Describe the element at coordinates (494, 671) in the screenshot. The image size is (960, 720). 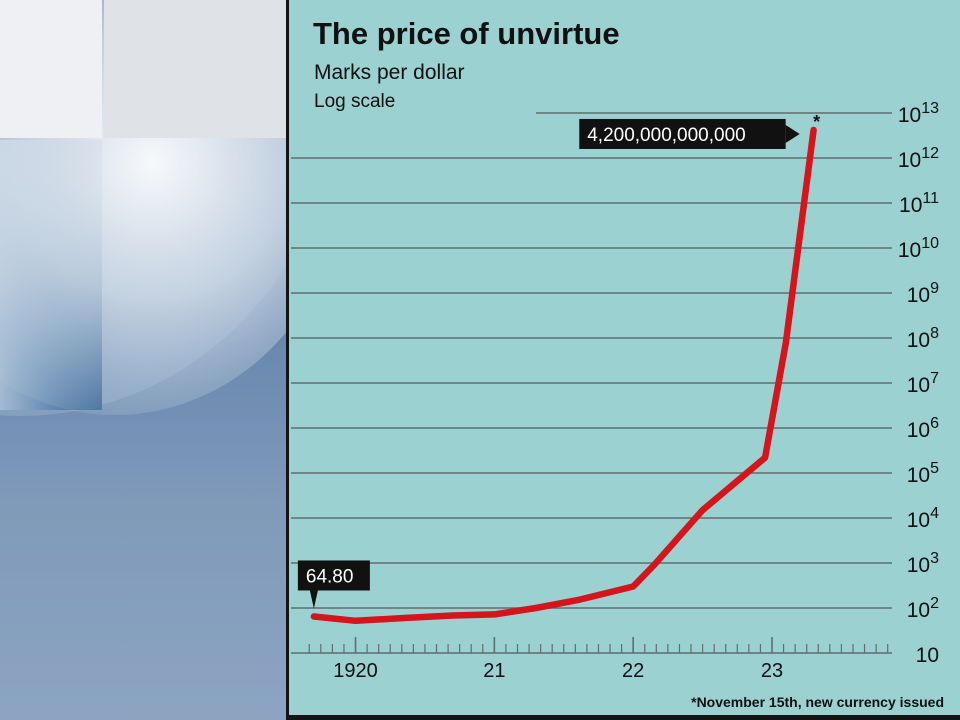
I see `x-tick-label: 21` at that location.